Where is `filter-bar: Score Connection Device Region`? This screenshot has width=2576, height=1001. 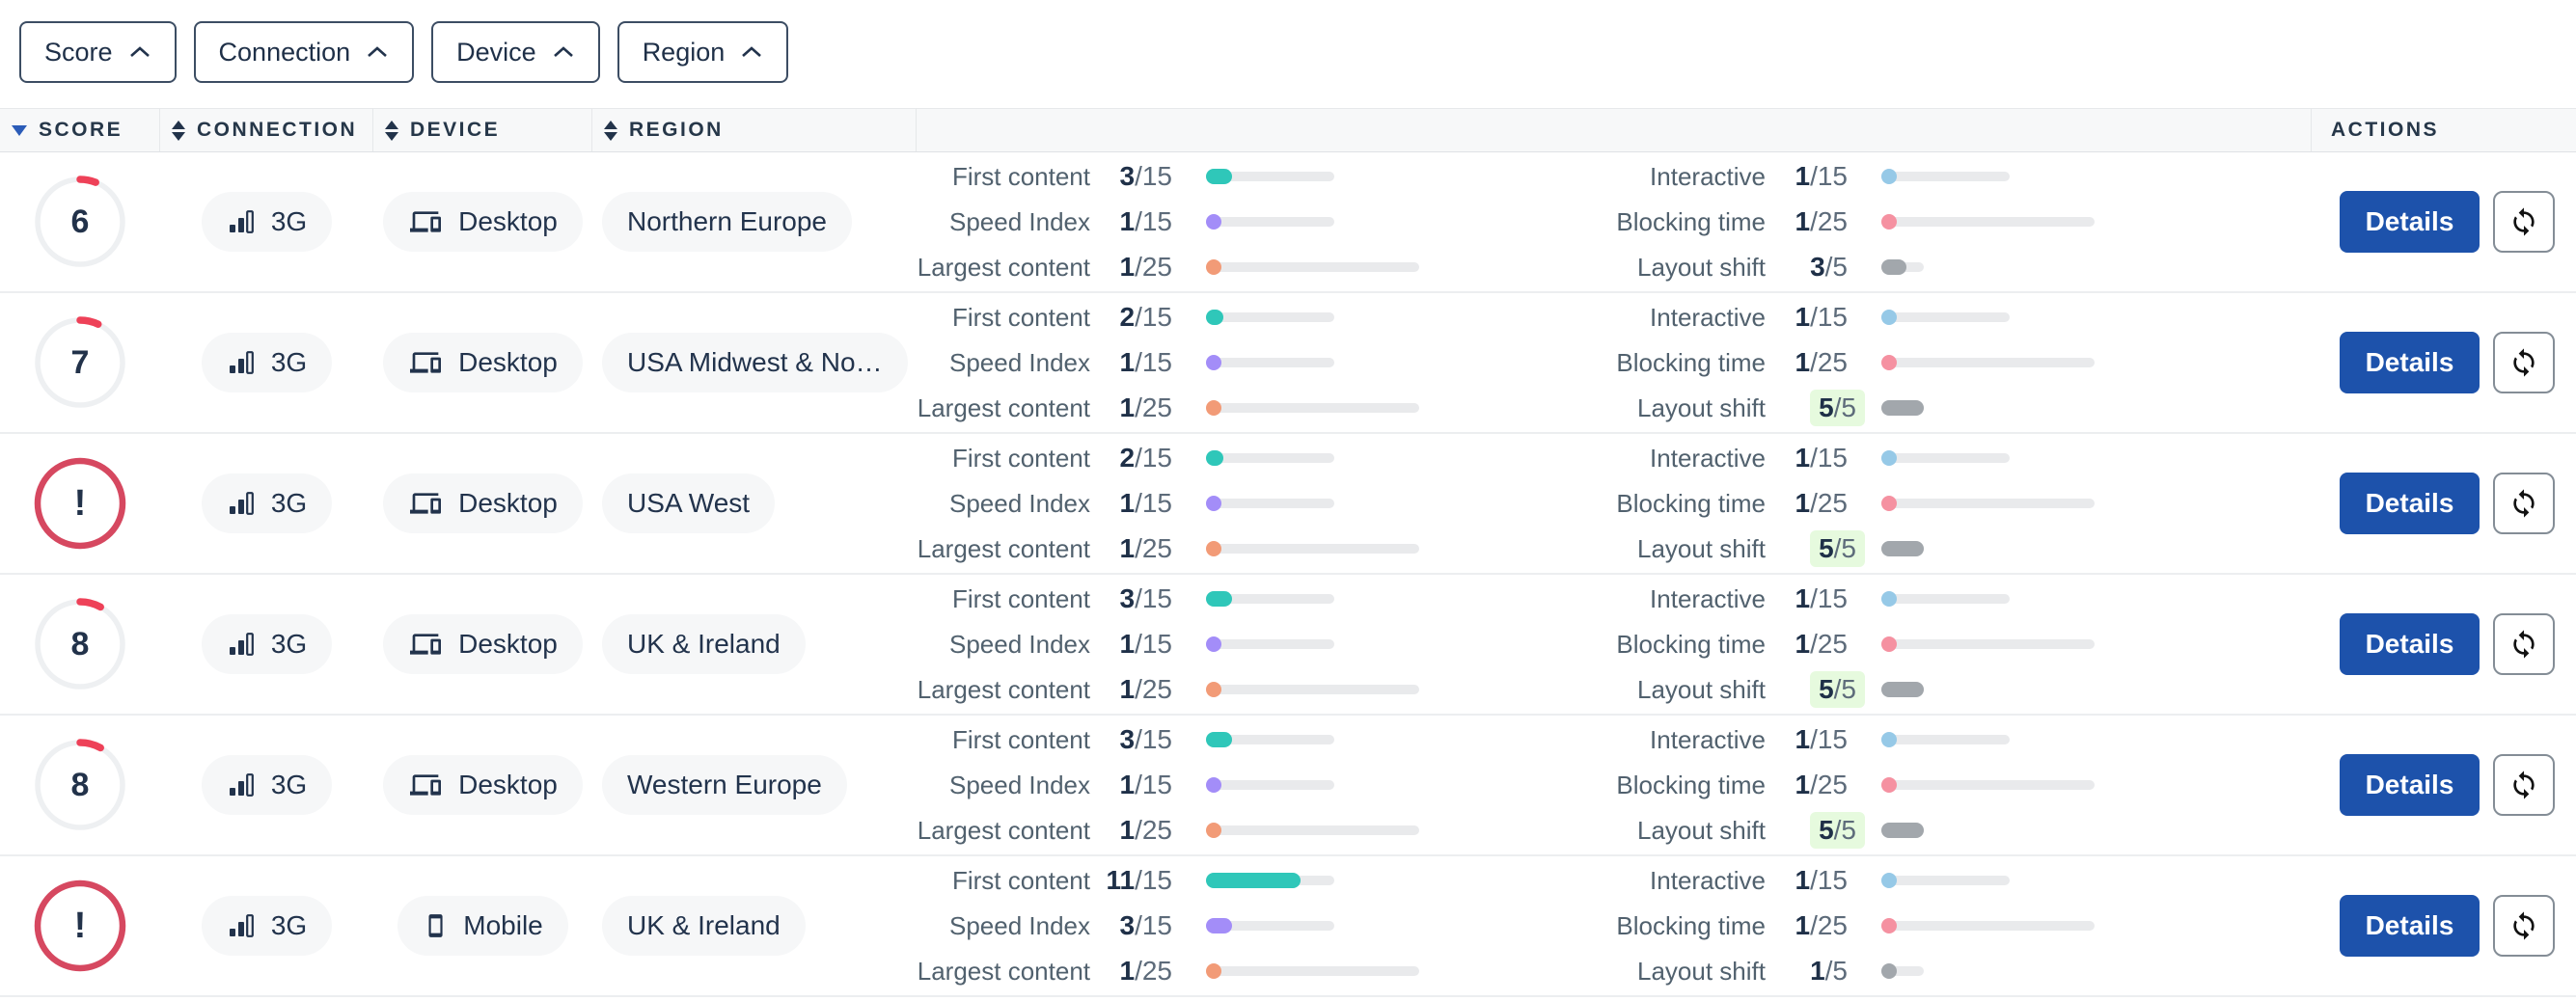 filter-bar: Score Connection Device Region is located at coordinates (404, 52).